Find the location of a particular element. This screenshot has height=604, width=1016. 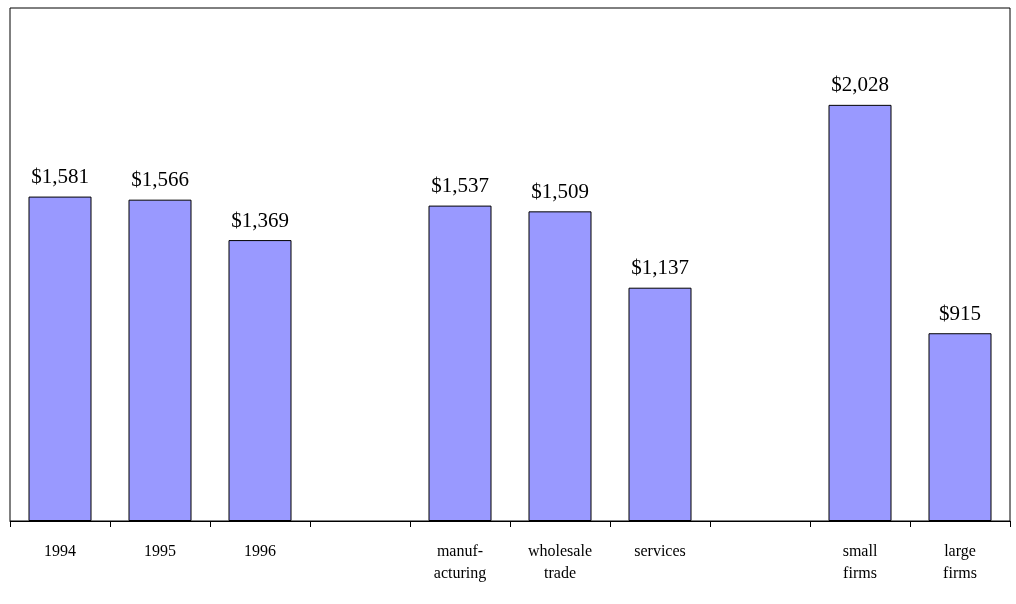

x-tick-label: small firms is located at coordinates (860, 561).